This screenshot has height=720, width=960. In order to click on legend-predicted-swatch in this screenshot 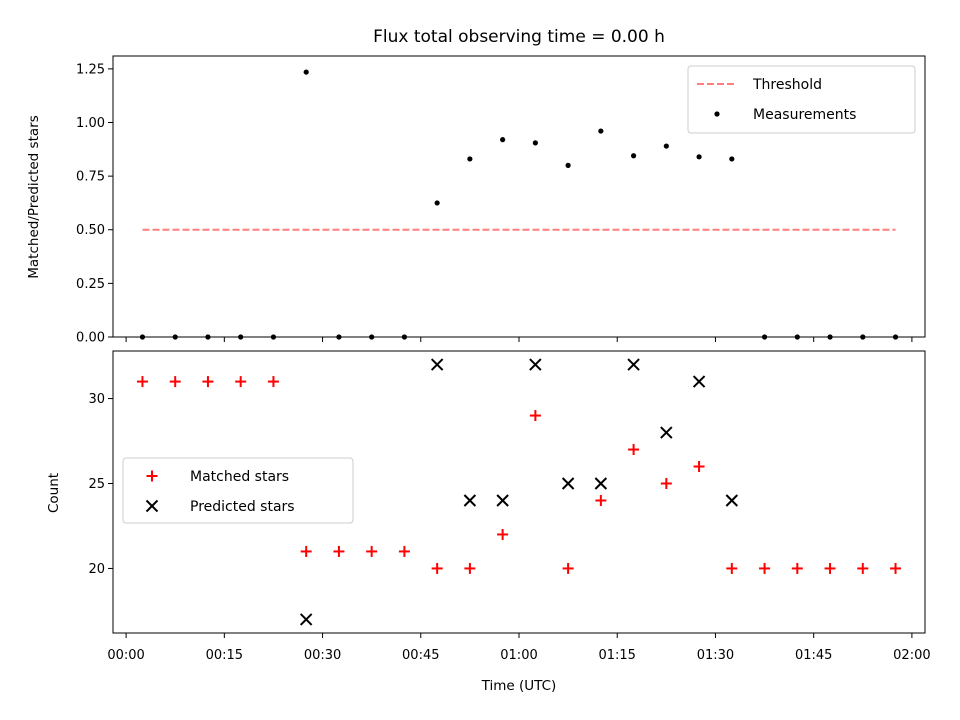, I will do `click(152, 506)`.